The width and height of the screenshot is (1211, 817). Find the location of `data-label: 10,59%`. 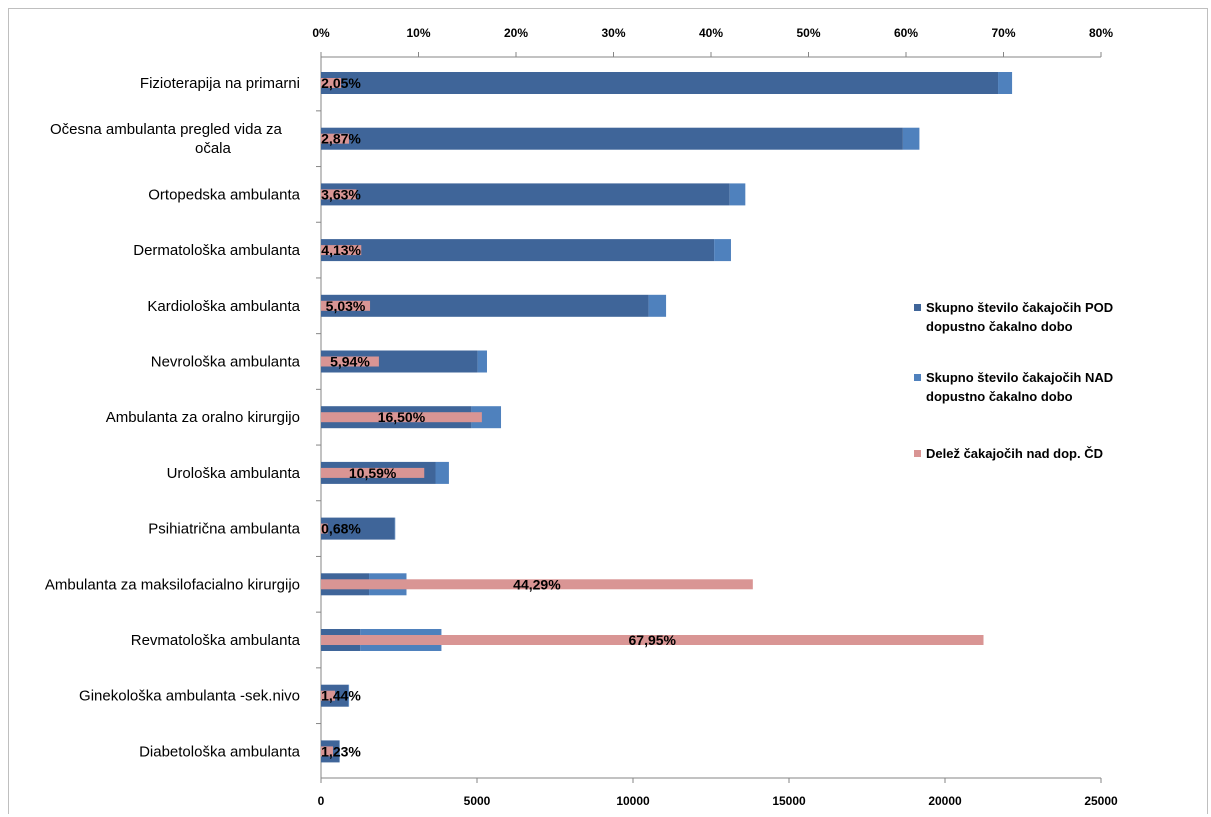

data-label: 10,59% is located at coordinates (373, 473).